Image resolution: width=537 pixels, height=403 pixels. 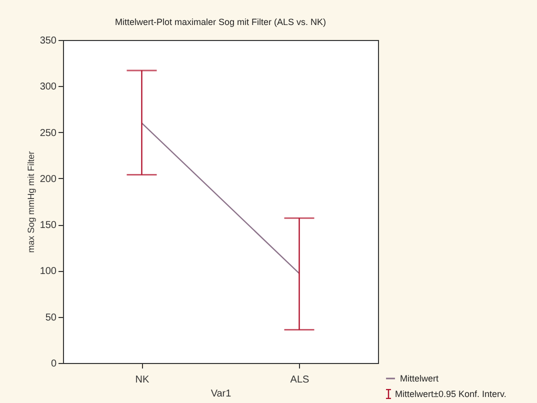 What do you see at coordinates (48, 179) in the screenshot?
I see `y-tick-label: 200` at bounding box center [48, 179].